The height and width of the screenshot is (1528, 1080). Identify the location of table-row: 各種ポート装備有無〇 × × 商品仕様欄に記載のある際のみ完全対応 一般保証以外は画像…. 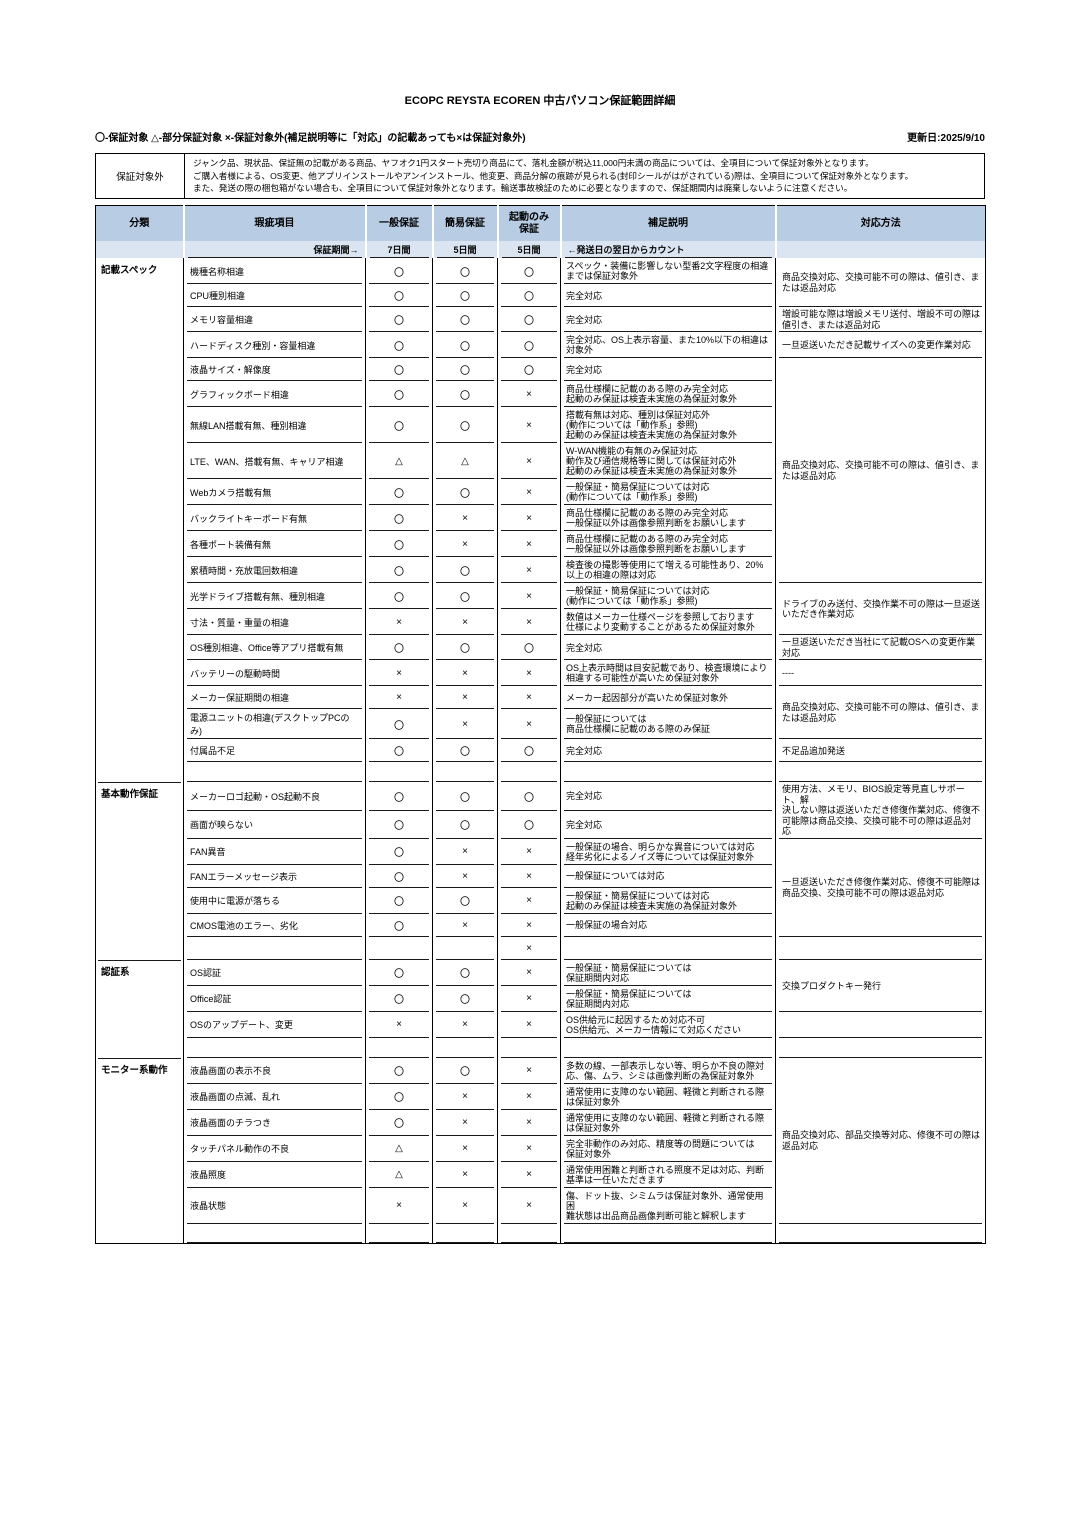
(541, 544).